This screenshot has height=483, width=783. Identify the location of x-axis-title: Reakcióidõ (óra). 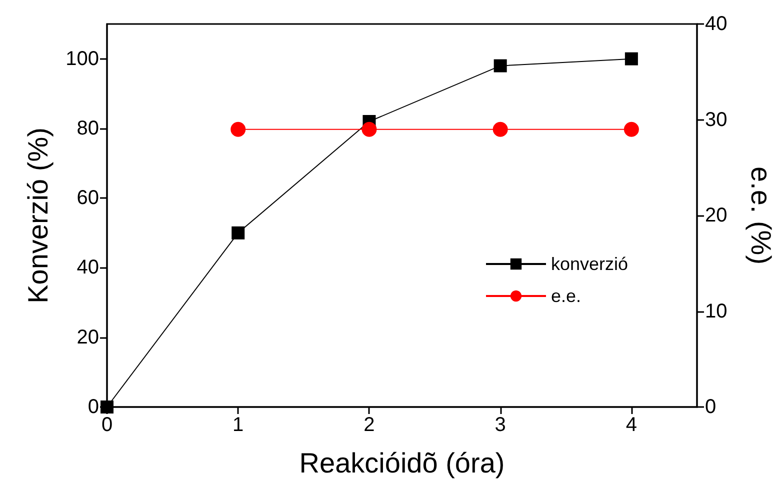
(402, 463).